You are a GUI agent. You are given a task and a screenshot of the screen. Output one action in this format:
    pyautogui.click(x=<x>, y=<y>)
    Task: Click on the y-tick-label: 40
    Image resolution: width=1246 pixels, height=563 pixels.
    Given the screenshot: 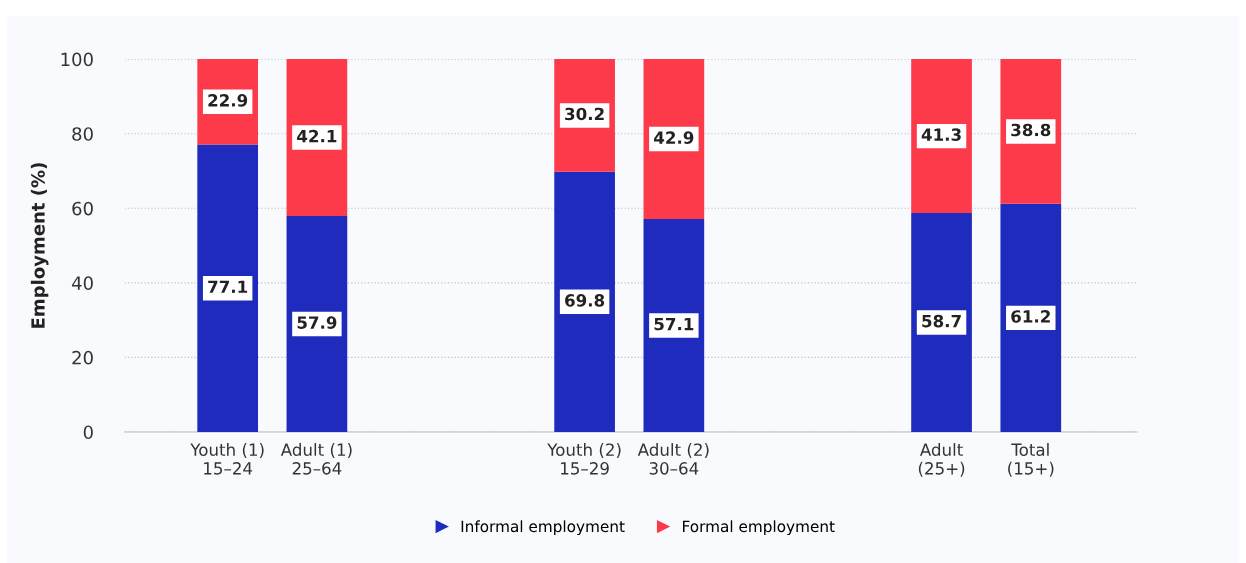 What is the action you would take?
    pyautogui.click(x=82, y=283)
    